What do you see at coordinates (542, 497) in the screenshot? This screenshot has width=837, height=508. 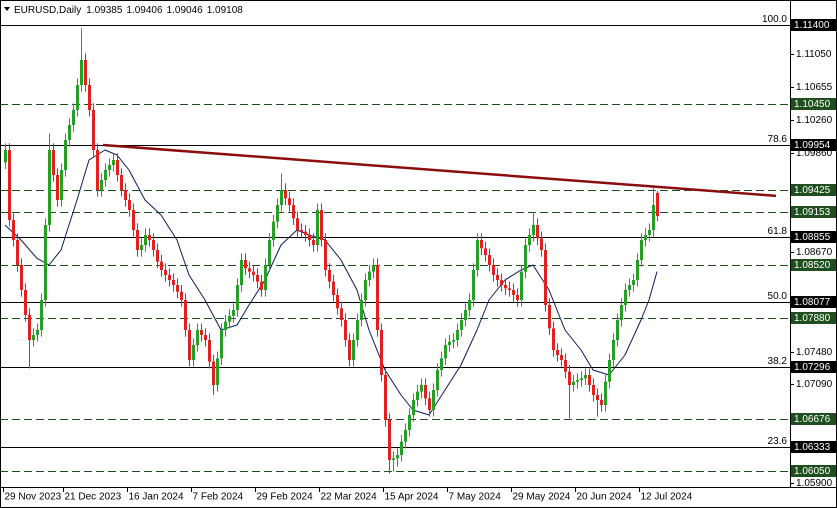 I see `x-tick-label: 29 May 2024` at bounding box center [542, 497].